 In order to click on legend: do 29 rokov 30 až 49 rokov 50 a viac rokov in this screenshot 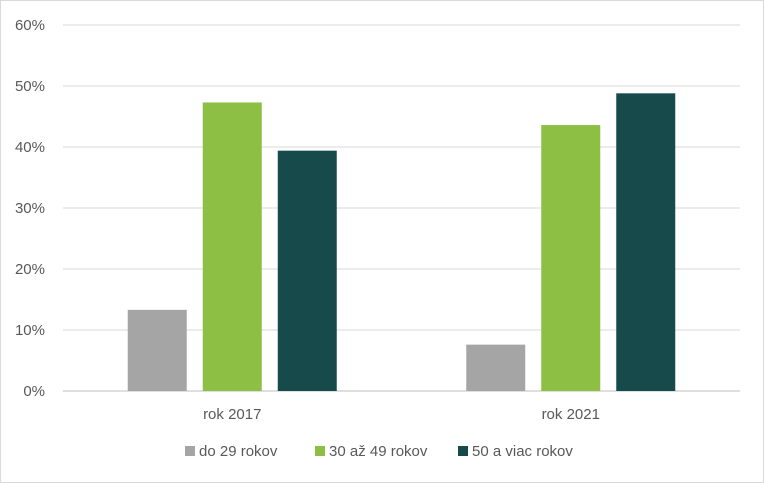, I will do `click(379, 451)`.